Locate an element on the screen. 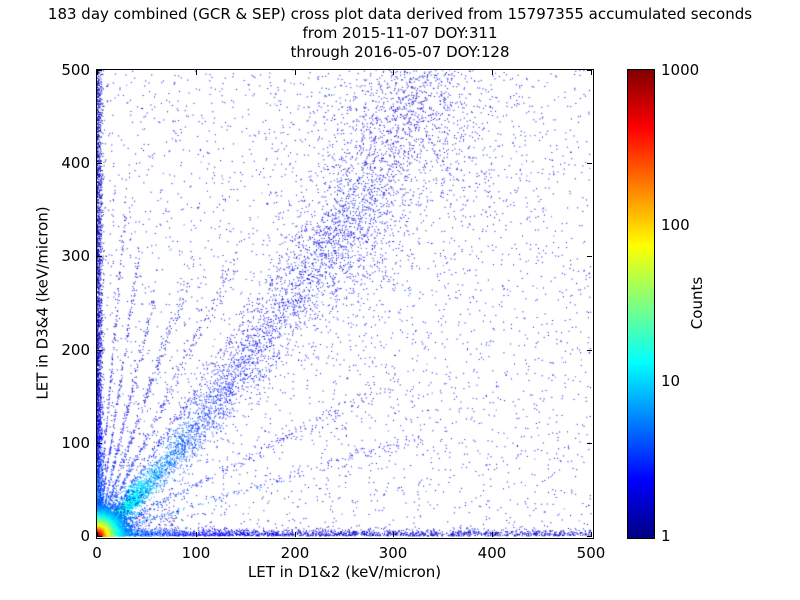 This screenshot has width=800, height=600. chart-title-line3: through 2016-05-07 DOY:128 is located at coordinates (400, 52).